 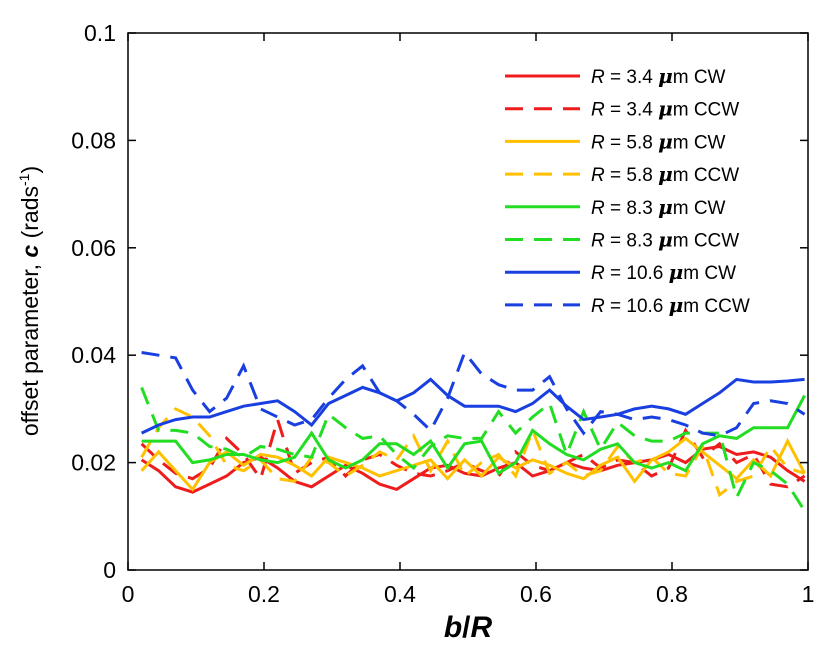 What do you see at coordinates (264, 594) in the screenshot?
I see `x-tick-label-1: 0.2` at bounding box center [264, 594].